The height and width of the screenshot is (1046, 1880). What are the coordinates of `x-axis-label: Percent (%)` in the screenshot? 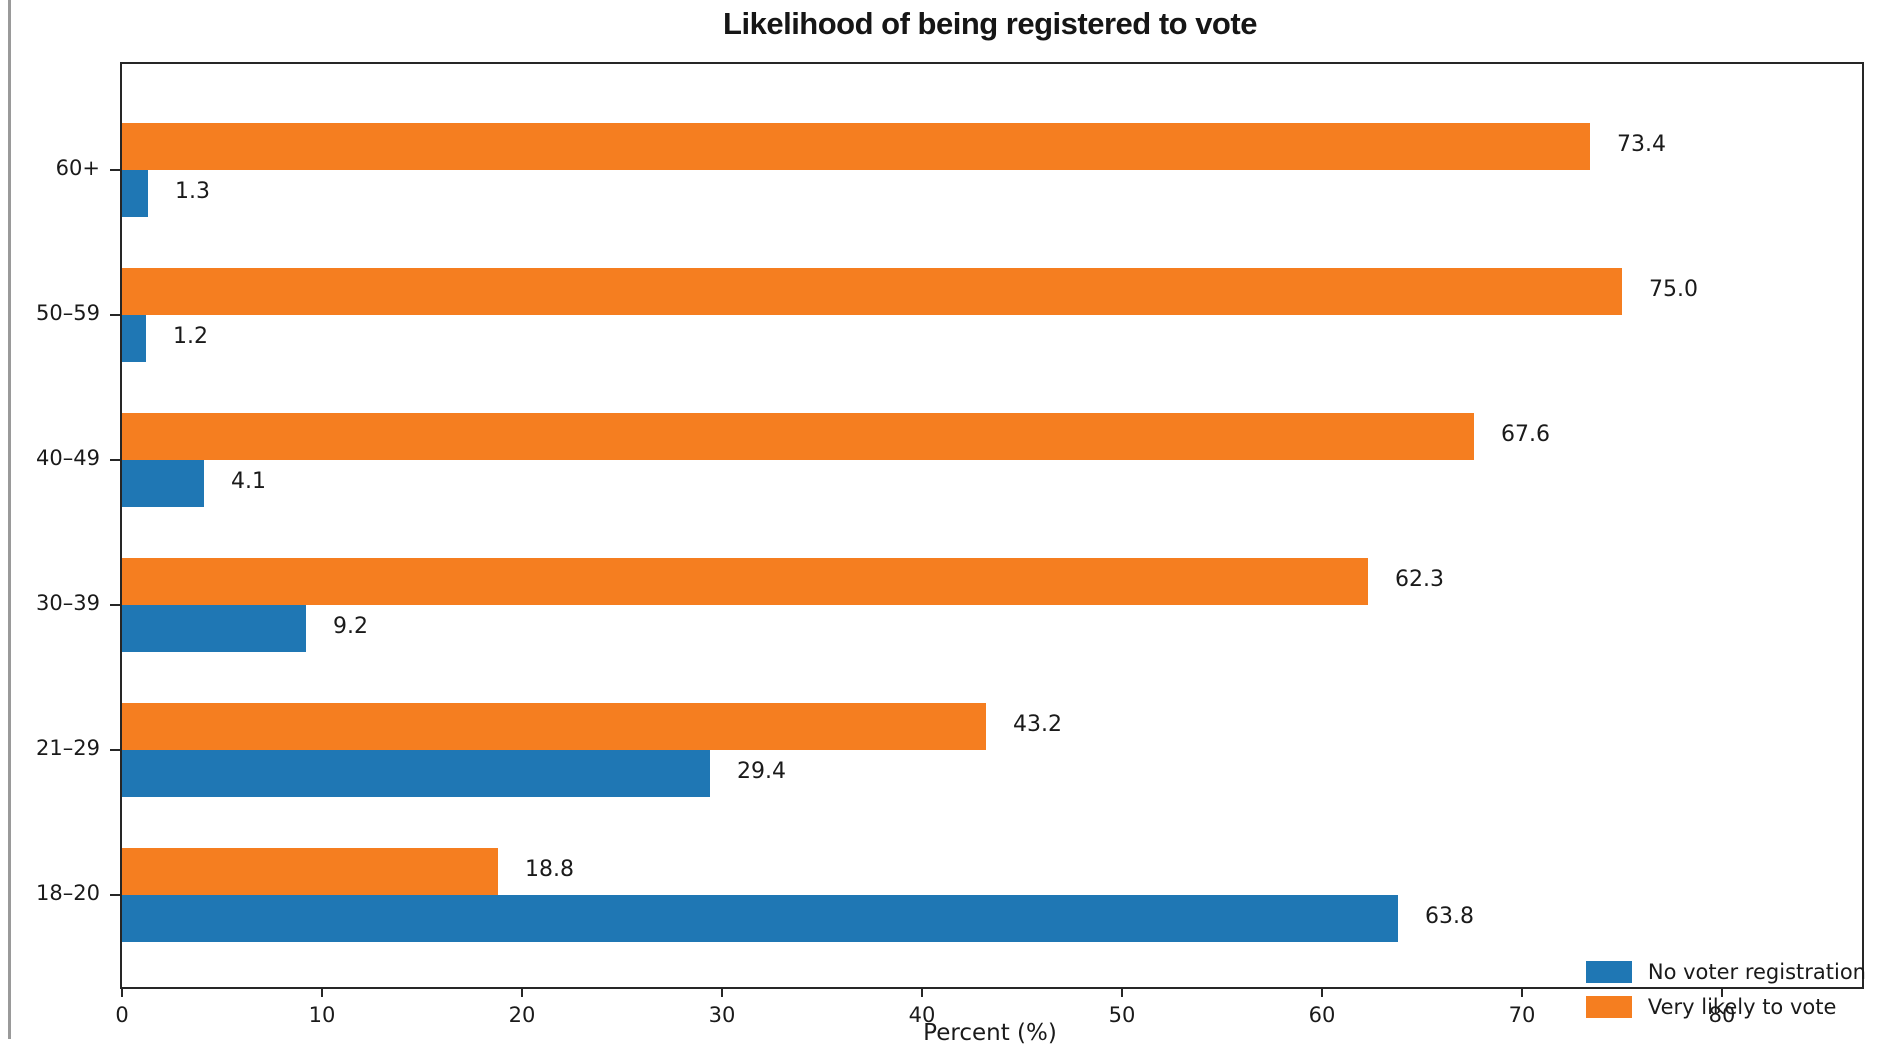 It's located at (990, 1033).